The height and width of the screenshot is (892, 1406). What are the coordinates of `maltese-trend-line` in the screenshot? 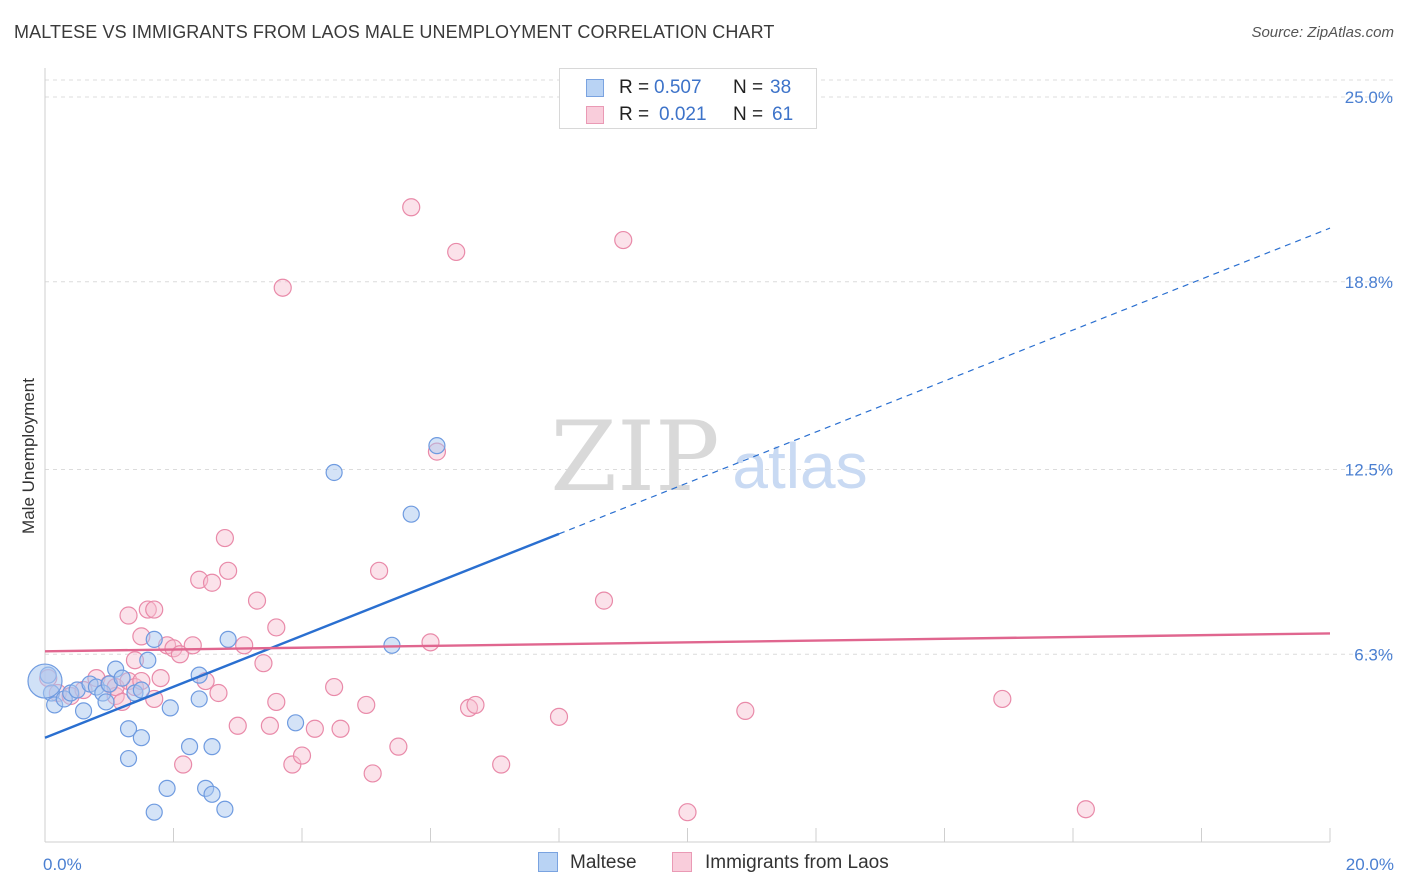 It's located at (302, 635).